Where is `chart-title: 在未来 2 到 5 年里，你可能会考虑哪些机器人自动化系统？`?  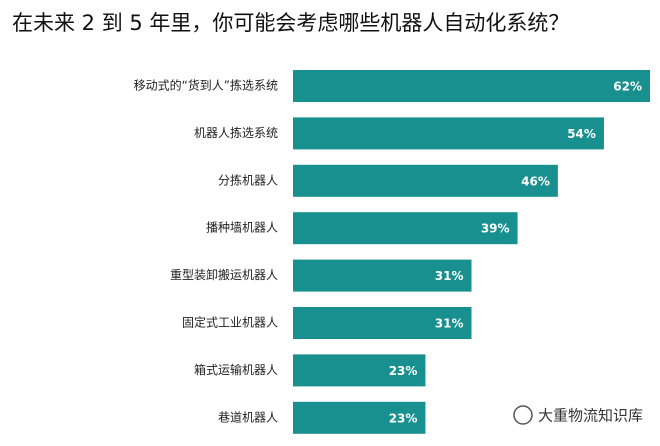 chart-title: 在未来 2 到 5 年里，你可能会考虑哪些机器人自动化系统？ is located at coordinates (290, 23).